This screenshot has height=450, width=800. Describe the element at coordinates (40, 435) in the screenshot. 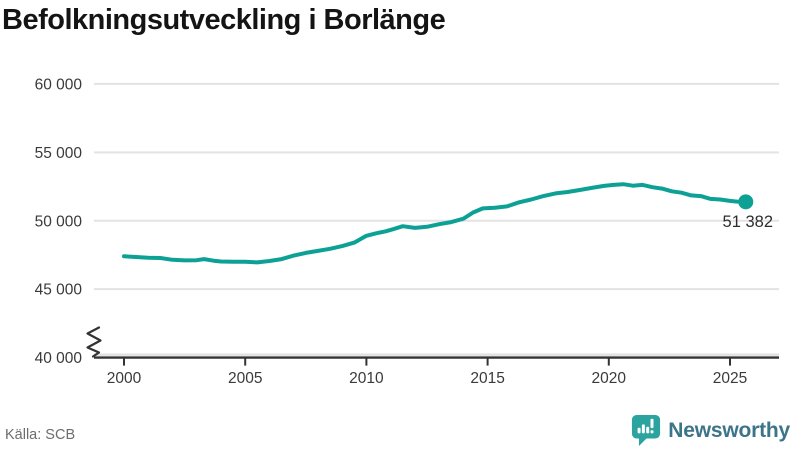

I see `source-label: Källa: SCB` at that location.